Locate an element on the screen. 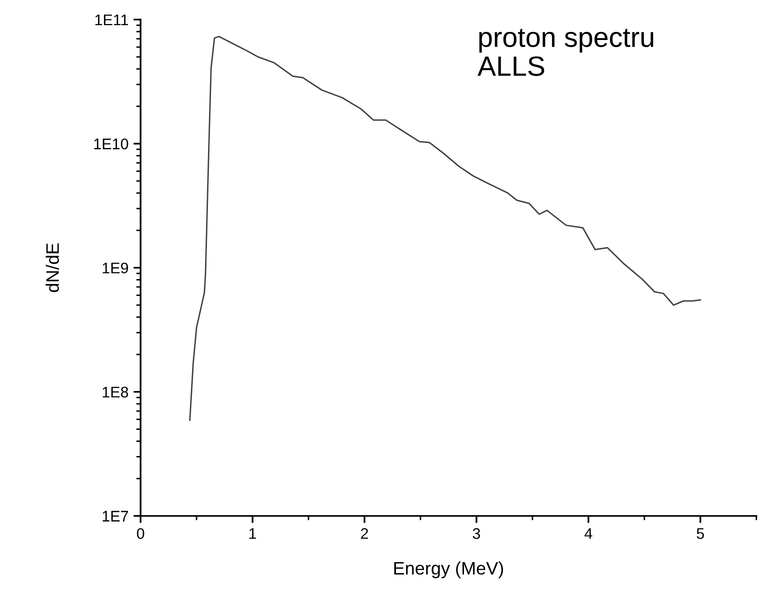  y-tick-label: 1E11 is located at coordinates (111, 20).